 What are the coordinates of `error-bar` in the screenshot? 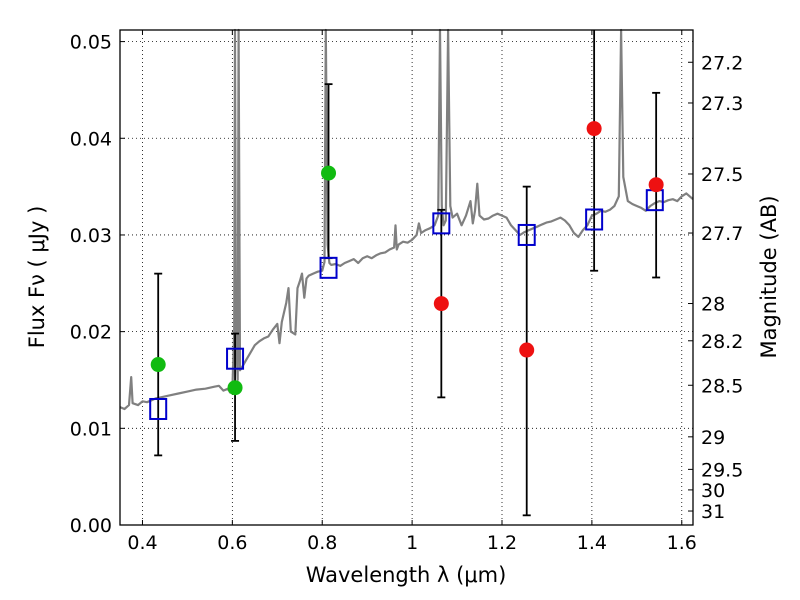 It's located at (594, 151).